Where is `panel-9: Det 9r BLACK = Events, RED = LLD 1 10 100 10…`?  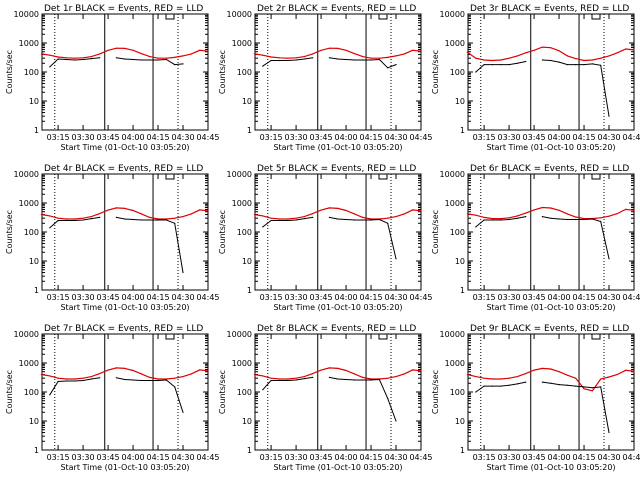
panel-9: Det 9r BLACK = Events, RED = LLD 1 10 100 10… is located at coordinates (535, 398).